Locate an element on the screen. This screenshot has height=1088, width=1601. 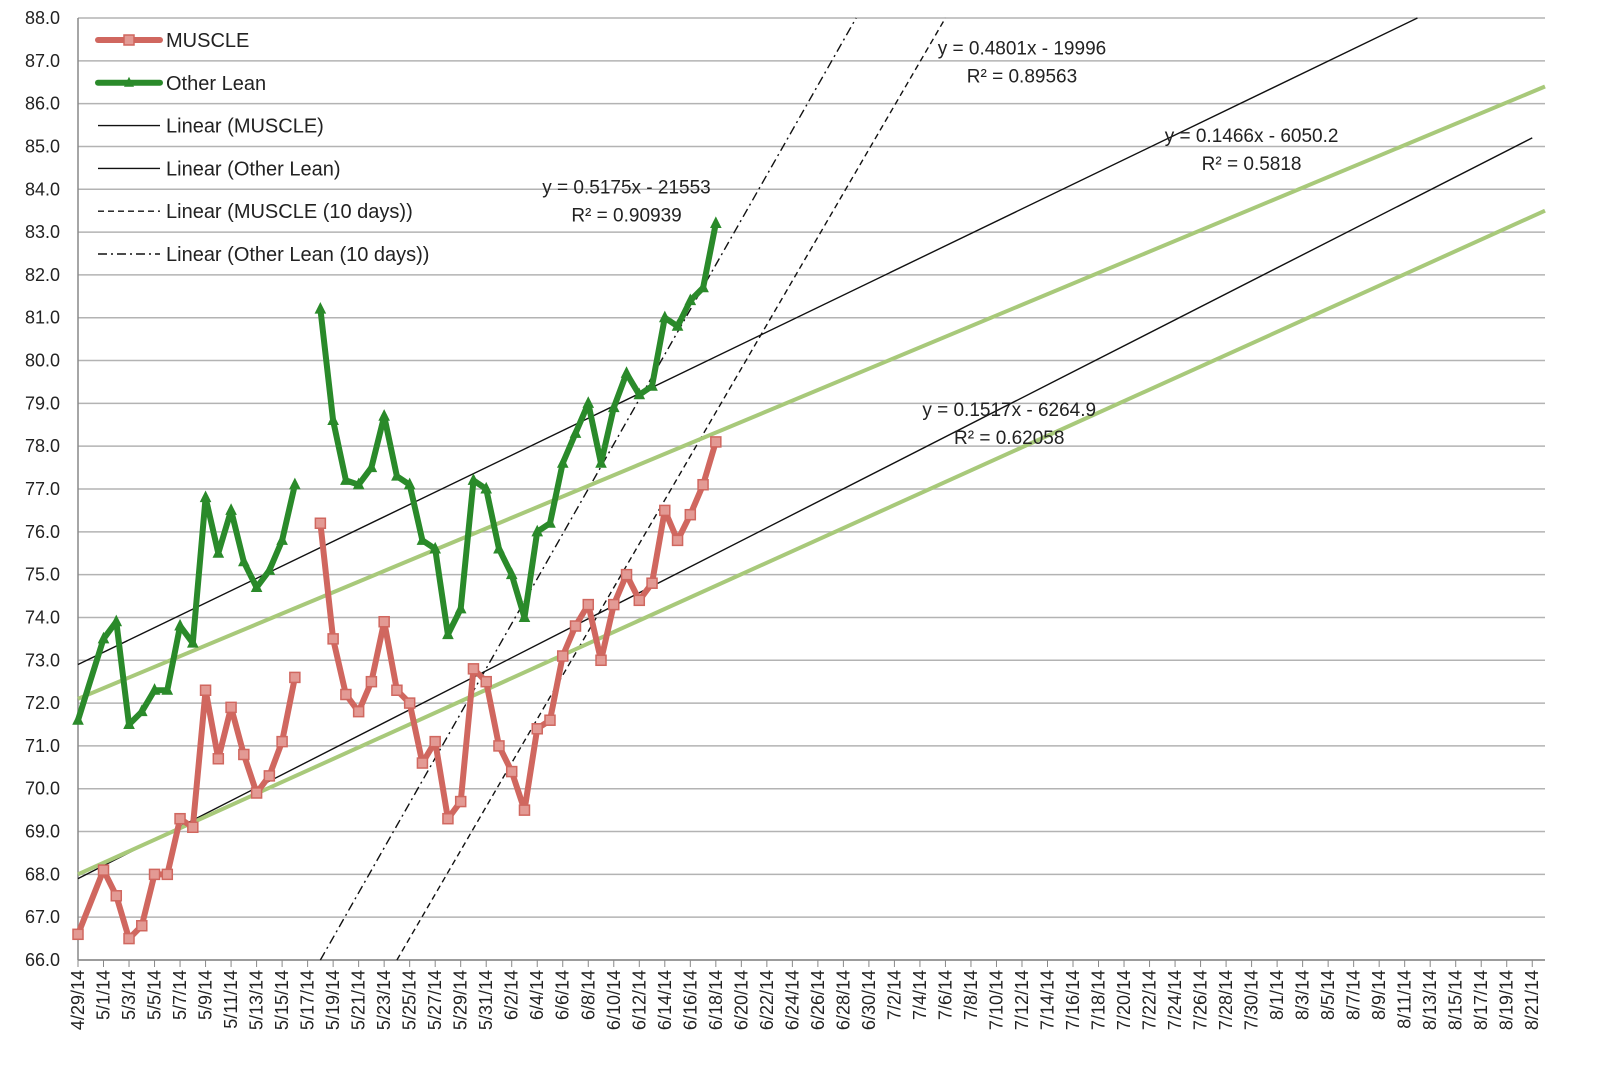
y-tick-label: 68.0 is located at coordinates (42, 874).